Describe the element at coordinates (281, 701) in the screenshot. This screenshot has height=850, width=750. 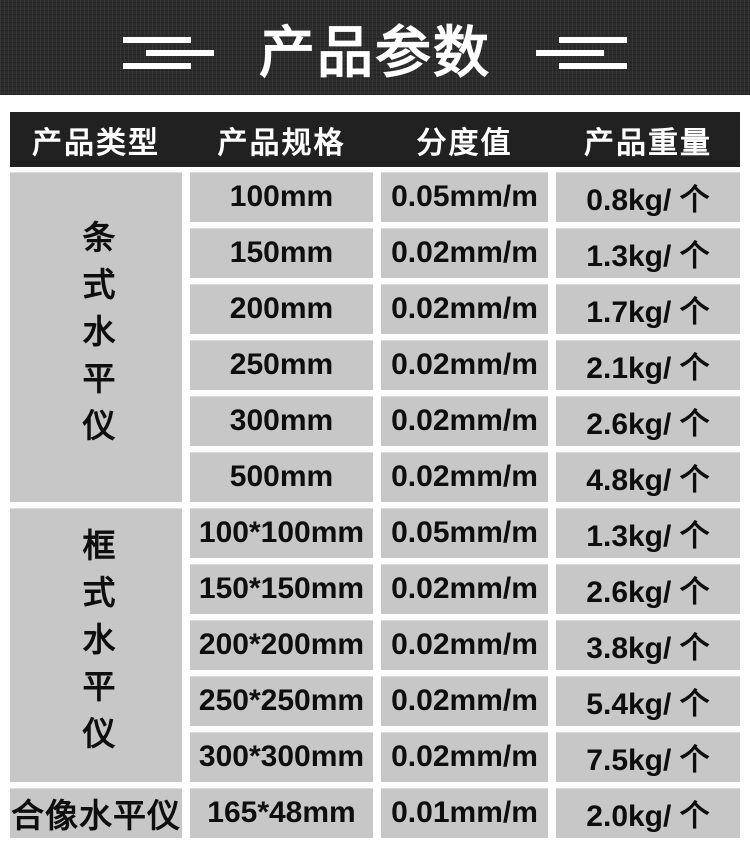
I see `spec-cell: 250*250mm` at that location.